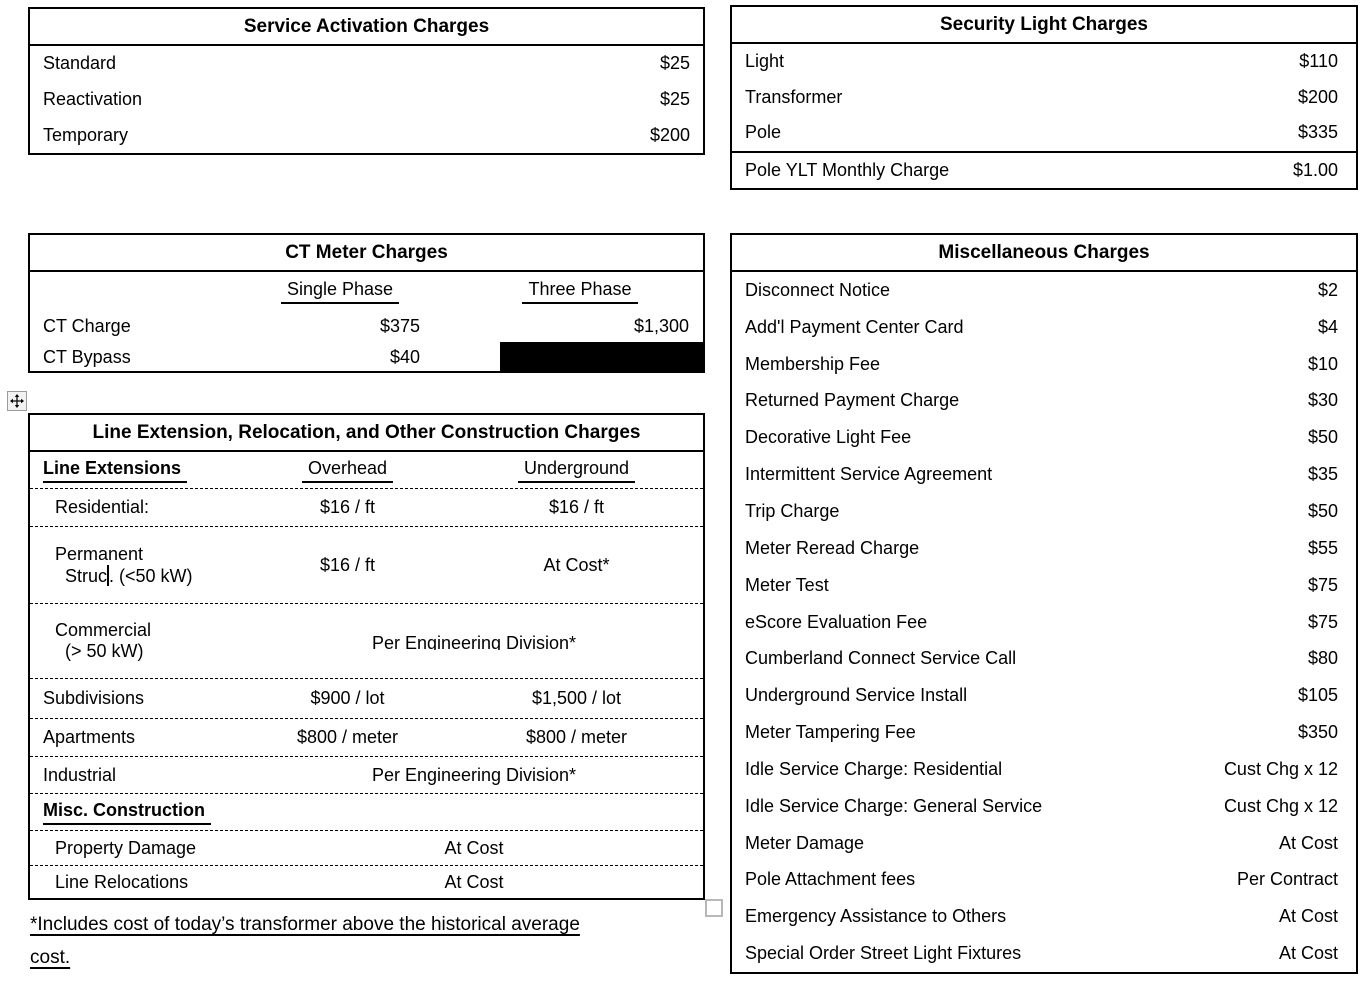 This screenshot has height=992, width=1363. I want to click on row-label: Trip Charge, so click(792, 510).